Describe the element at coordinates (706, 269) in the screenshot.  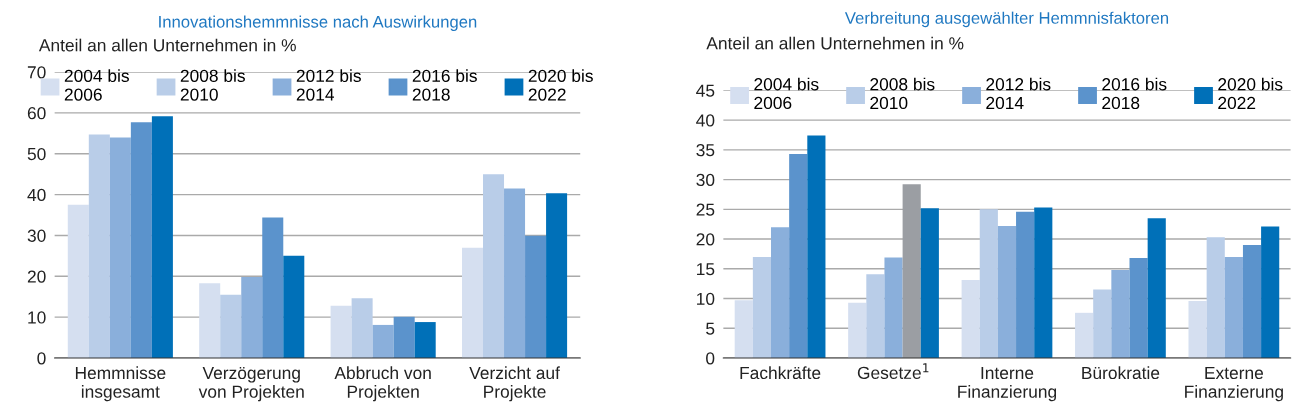
I see `y-tick-label: 15` at that location.